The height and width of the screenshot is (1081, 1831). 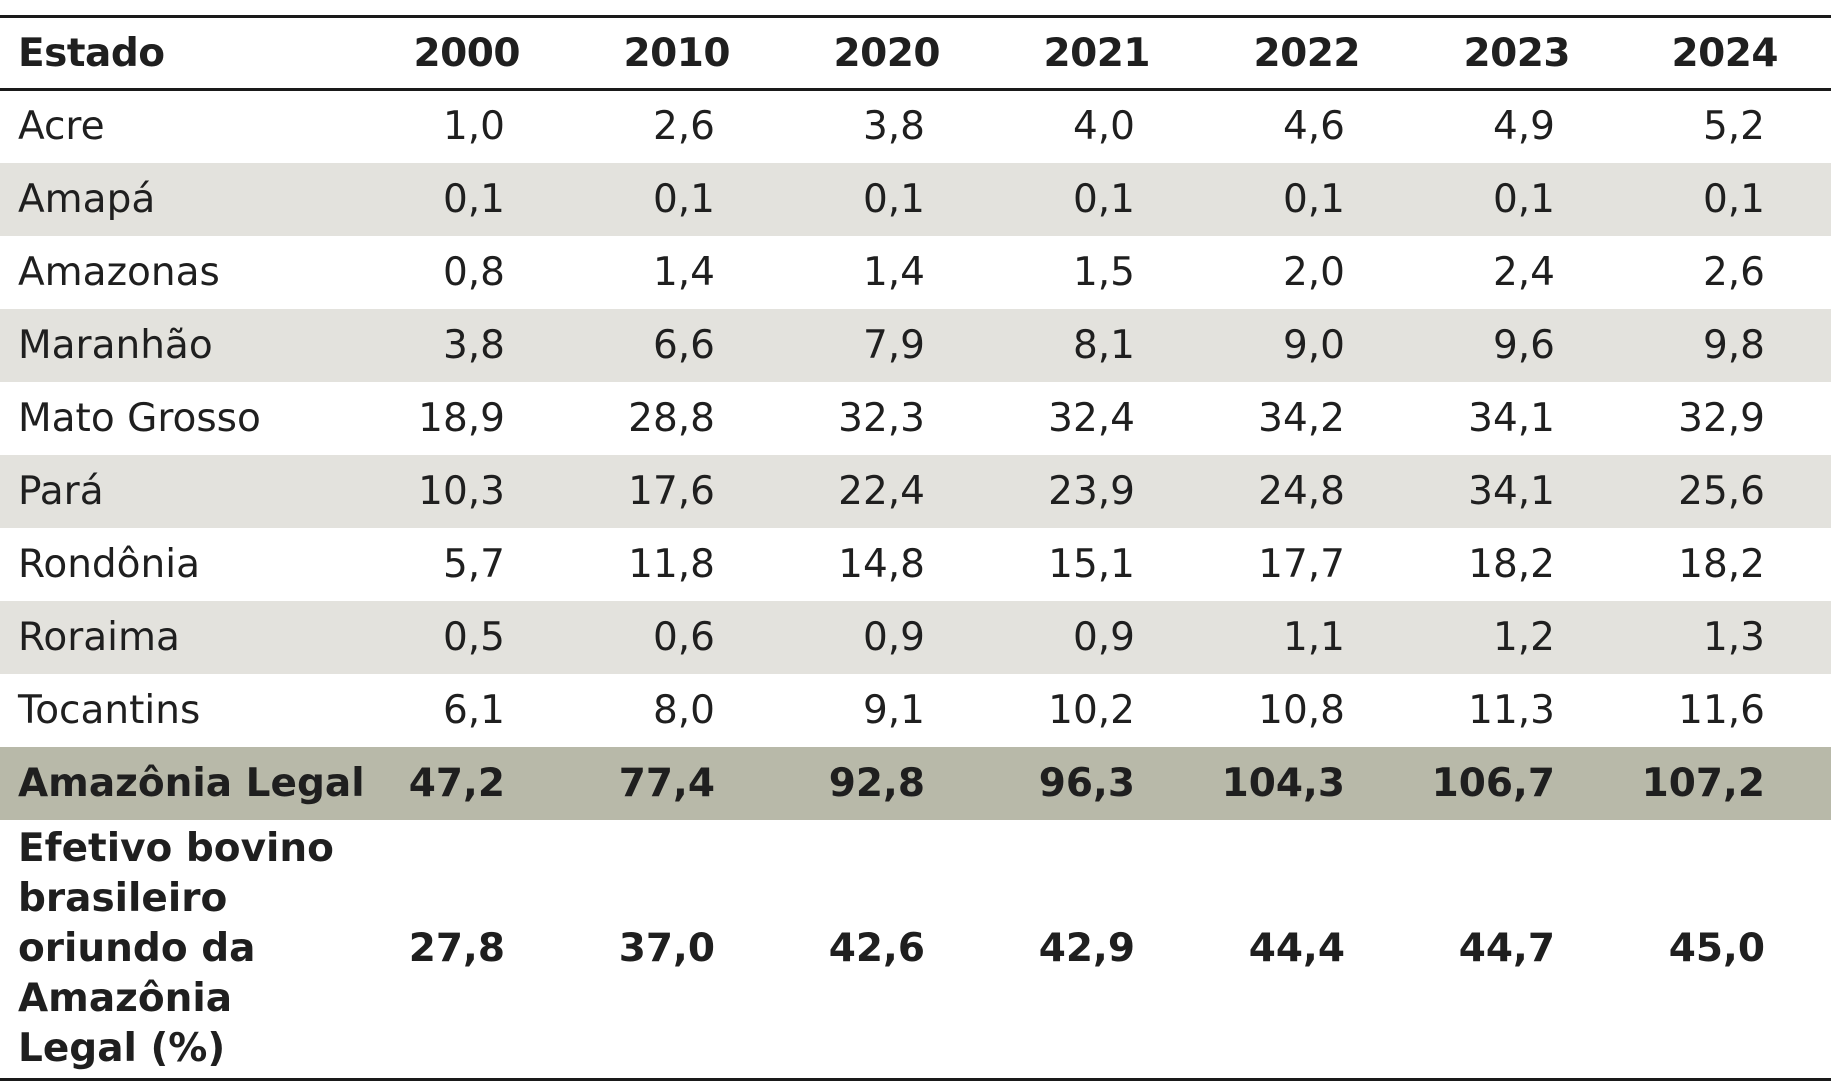 What do you see at coordinates (881, 418) in the screenshot?
I see `state-value: 32,3` at bounding box center [881, 418].